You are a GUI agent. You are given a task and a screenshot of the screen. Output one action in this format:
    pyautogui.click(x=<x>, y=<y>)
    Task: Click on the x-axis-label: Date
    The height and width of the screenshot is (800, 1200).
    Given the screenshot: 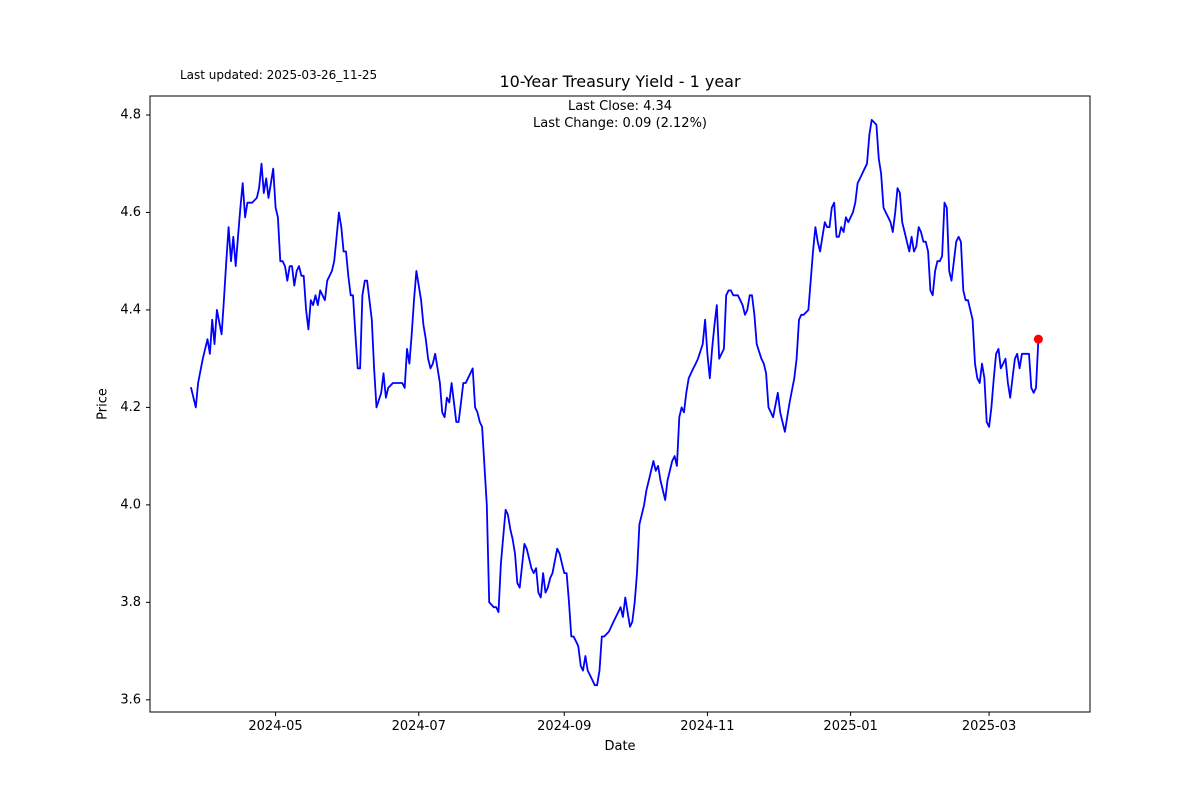 What is the action you would take?
    pyautogui.click(x=620, y=746)
    